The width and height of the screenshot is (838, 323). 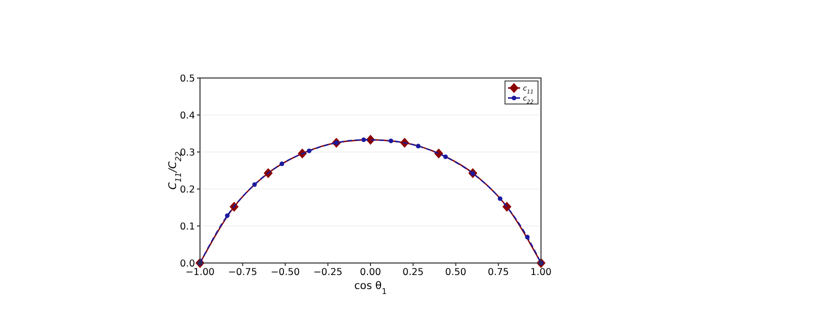 I want to click on y-tick-label: 0.4, so click(x=187, y=116).